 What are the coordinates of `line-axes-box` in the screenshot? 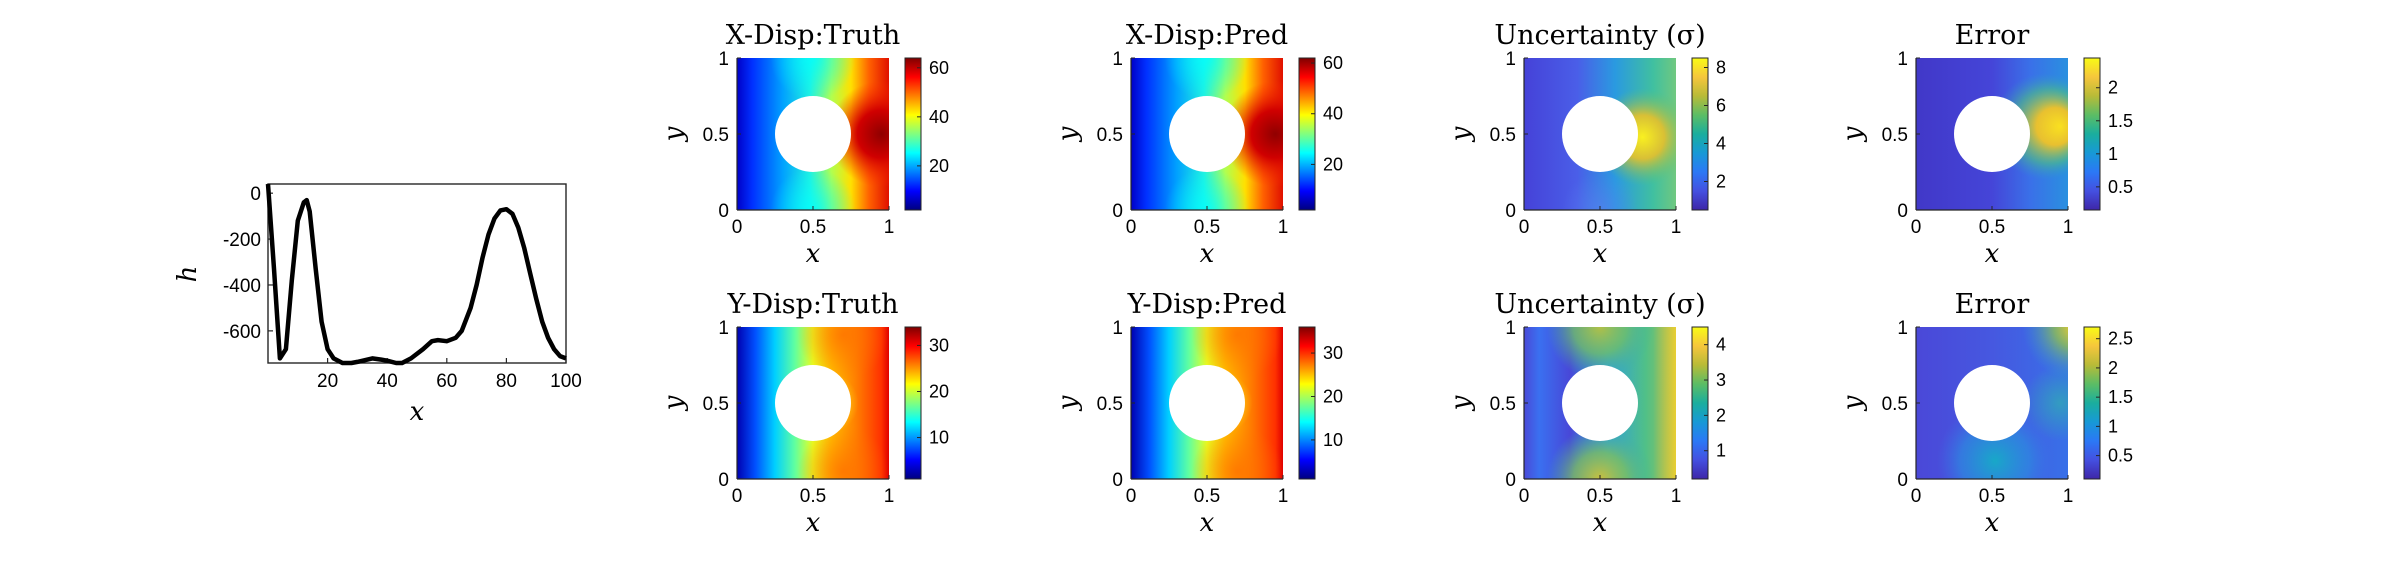 It's located at (417, 273).